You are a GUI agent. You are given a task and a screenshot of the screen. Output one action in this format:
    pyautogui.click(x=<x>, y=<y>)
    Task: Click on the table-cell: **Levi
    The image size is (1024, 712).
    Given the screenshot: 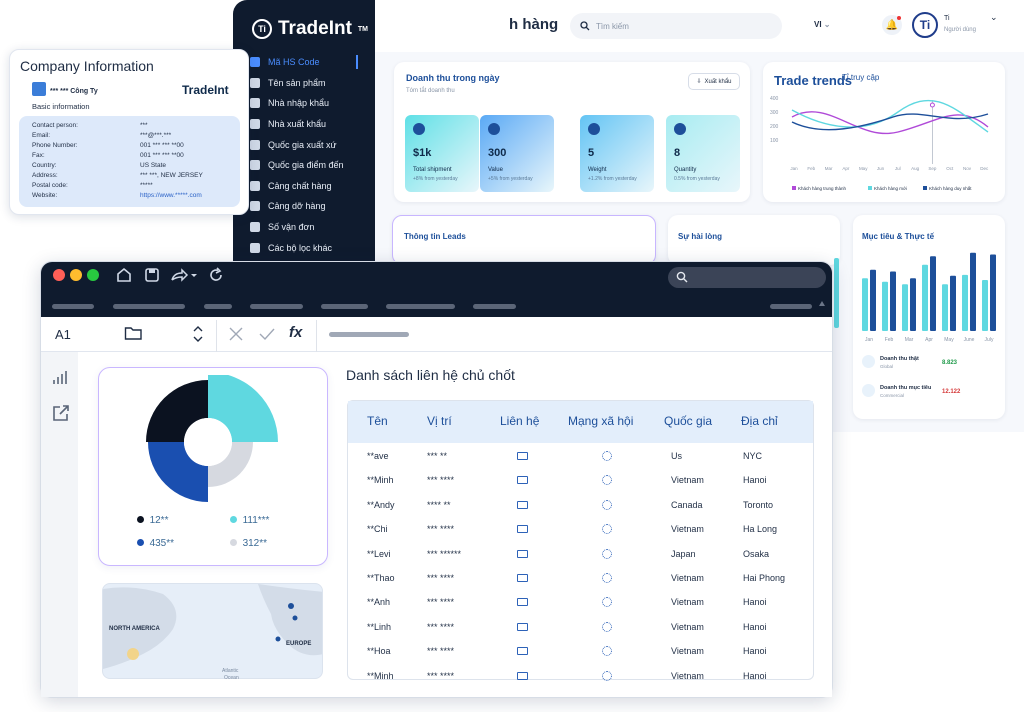 What is the action you would take?
    pyautogui.click(x=379, y=553)
    